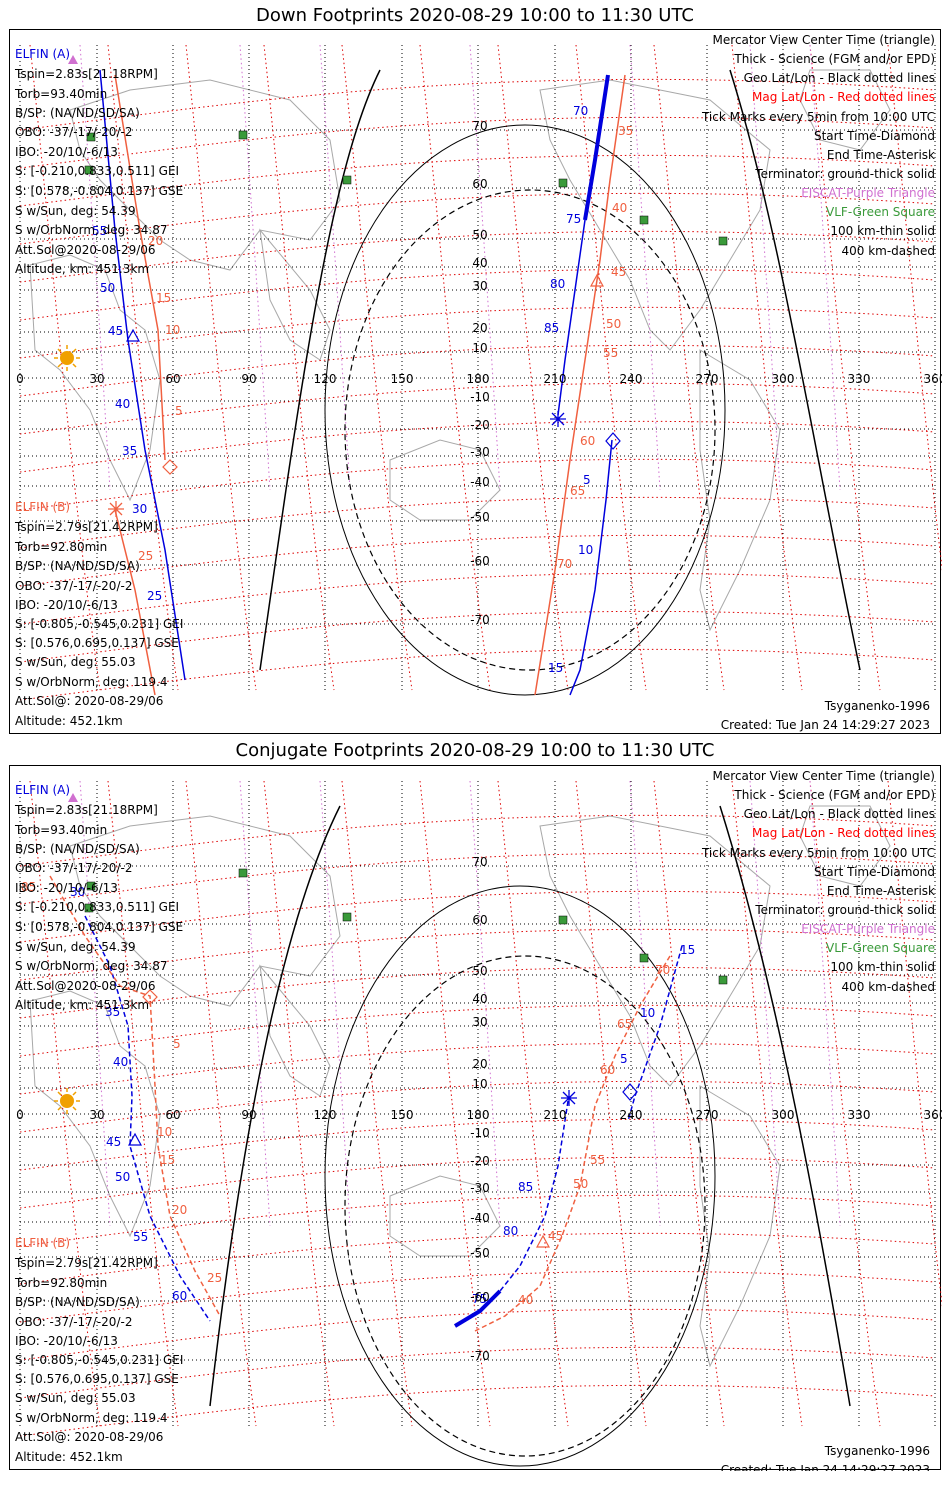 This screenshot has height=1500, width=950. I want to click on lat-tick-label: -40, so click(480, 1218).